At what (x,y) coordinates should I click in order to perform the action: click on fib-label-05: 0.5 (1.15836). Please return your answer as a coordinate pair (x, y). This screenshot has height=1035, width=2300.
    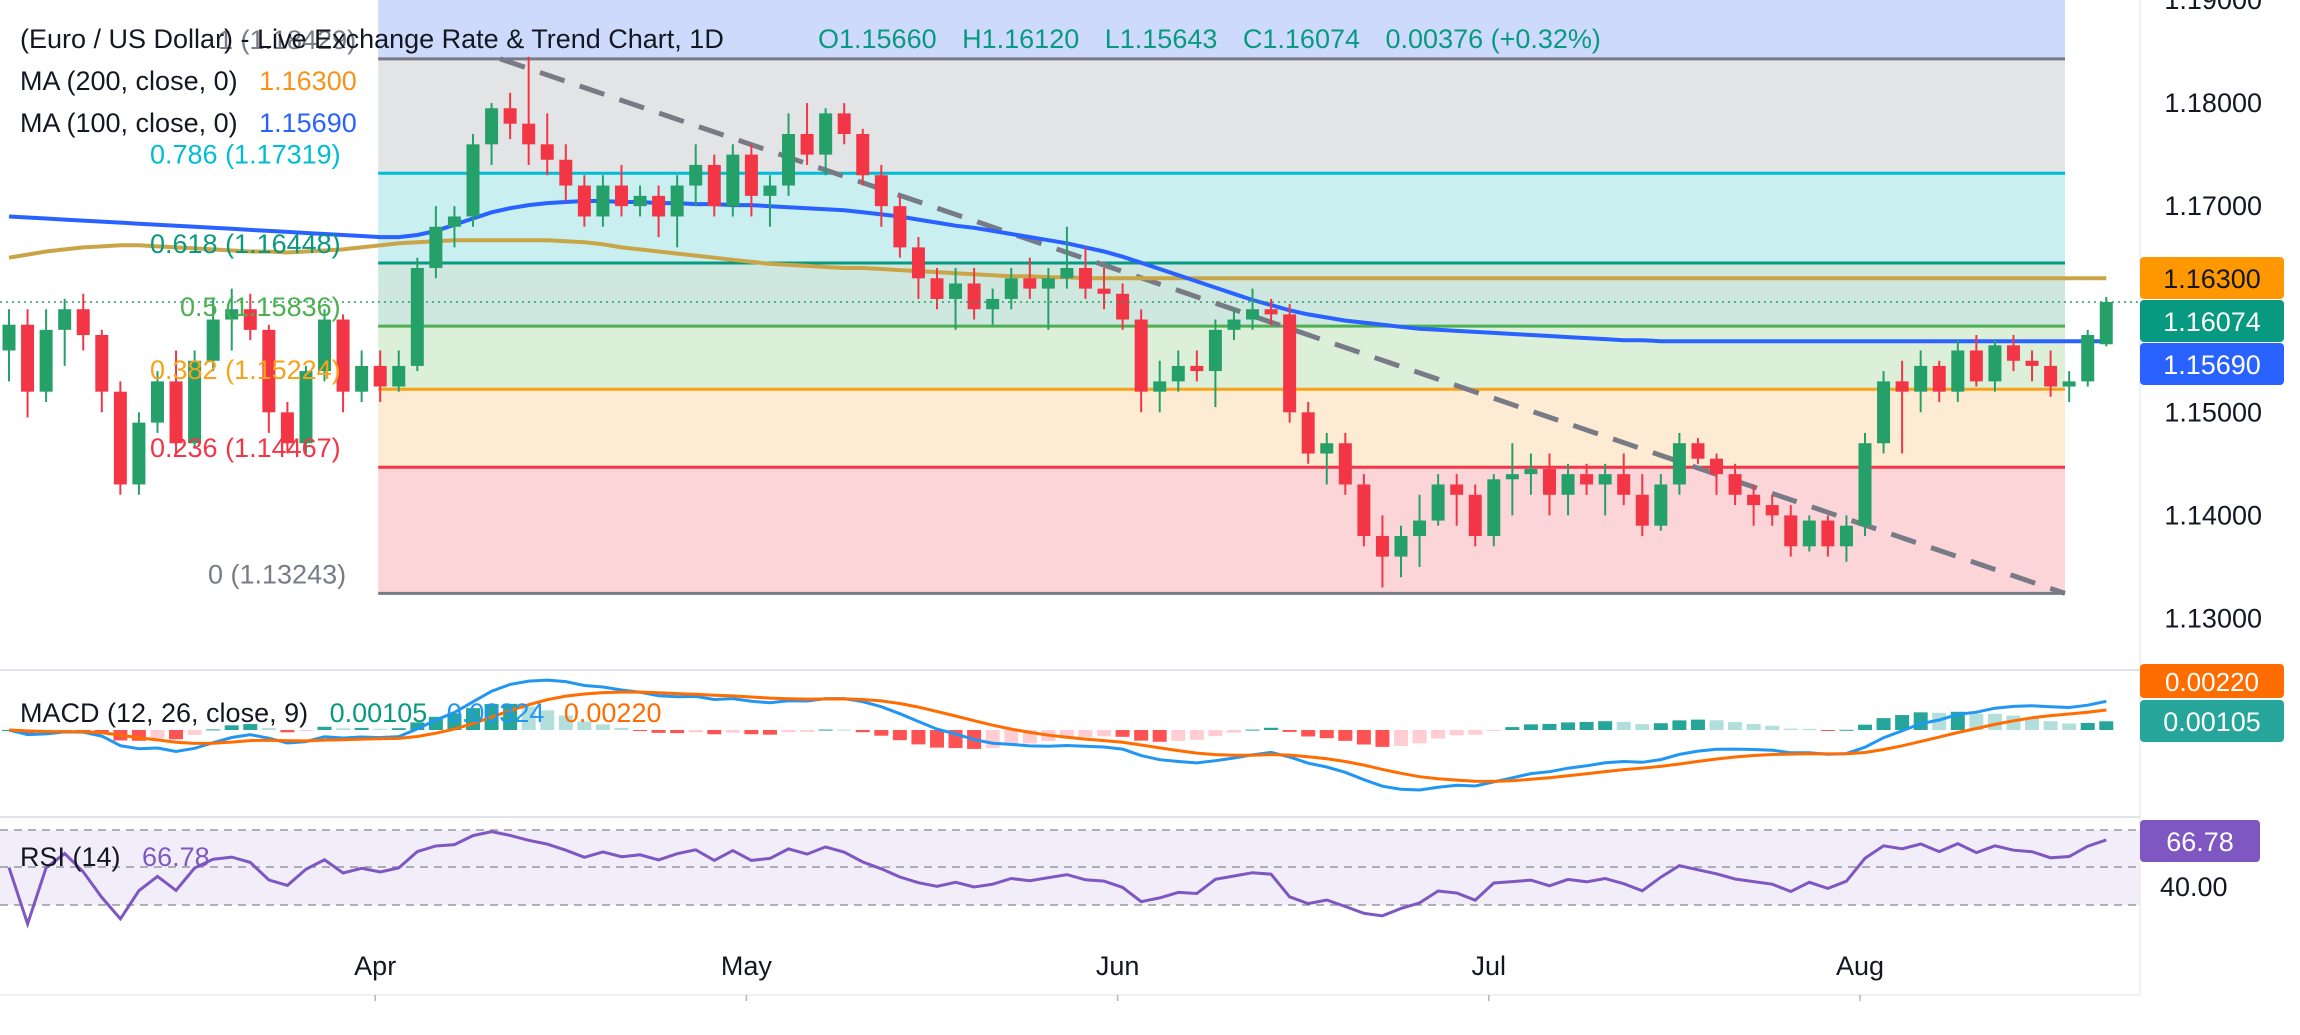
    Looking at the image, I should click on (260, 307).